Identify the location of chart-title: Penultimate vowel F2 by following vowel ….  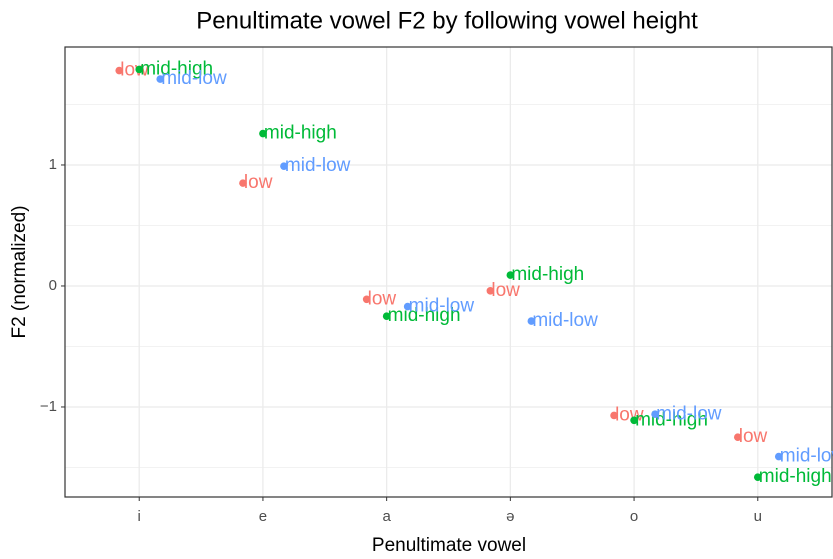
(447, 20).